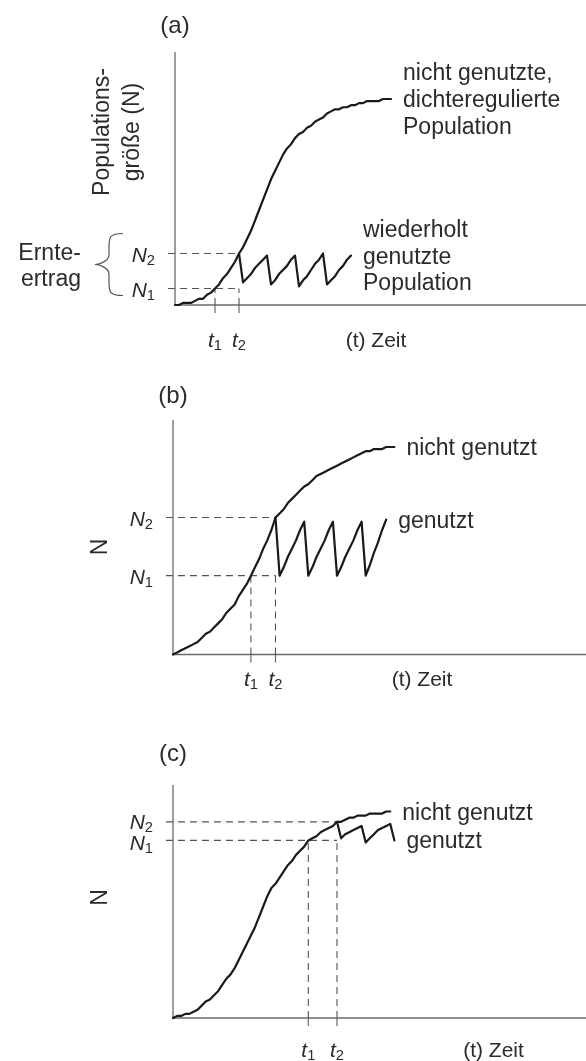 This screenshot has height=1061, width=586. Describe the element at coordinates (417, 255) in the screenshot. I see `series-label: wiederholt genutzte Population` at that location.